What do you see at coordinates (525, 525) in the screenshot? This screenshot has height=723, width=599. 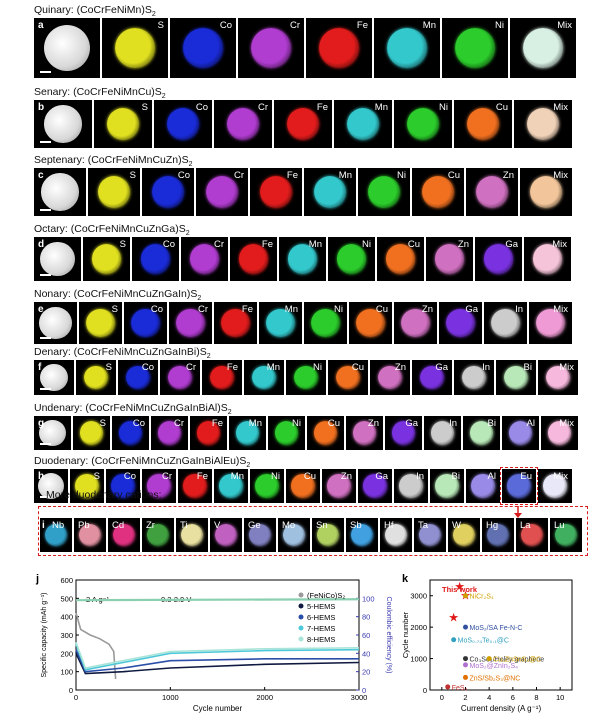 I see `element-label: La` at bounding box center [525, 525].